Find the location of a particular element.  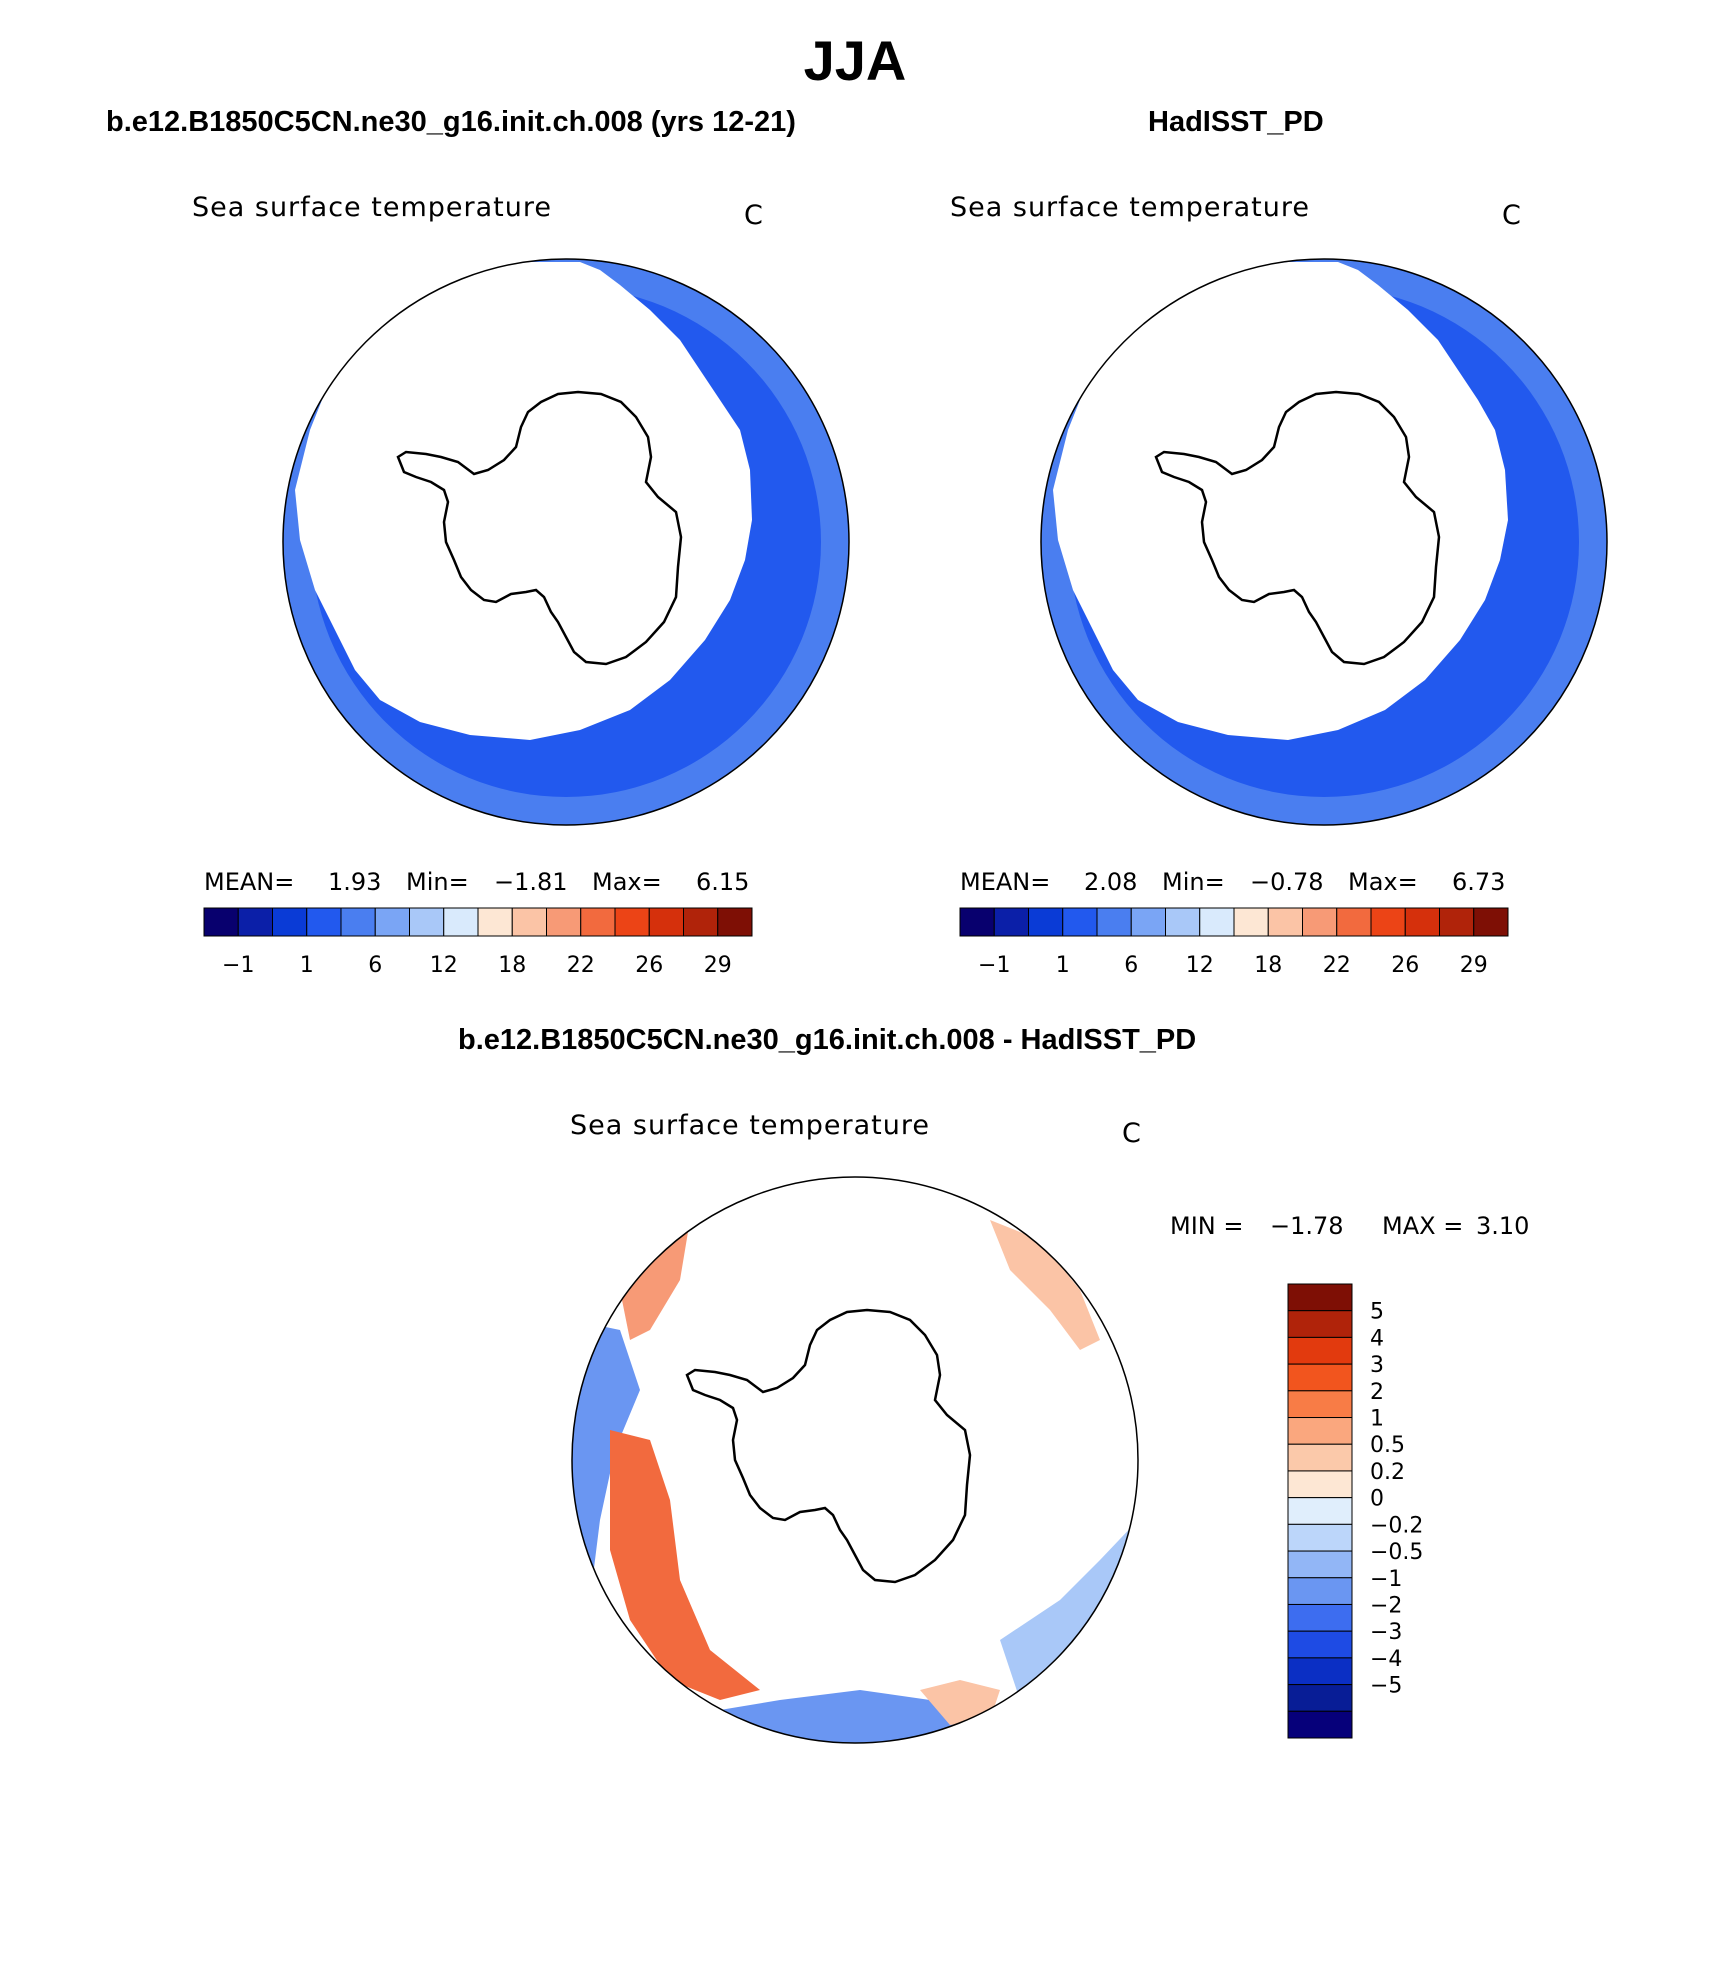

panel1-min-value: −1.81 is located at coordinates (531, 882).